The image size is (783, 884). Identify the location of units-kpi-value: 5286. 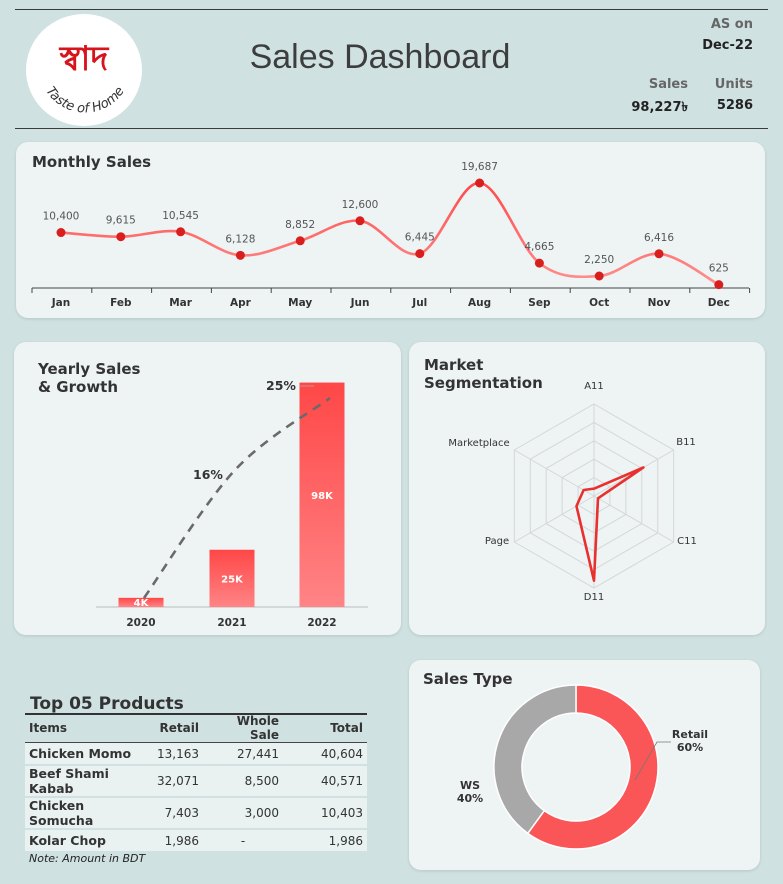
(734, 105).